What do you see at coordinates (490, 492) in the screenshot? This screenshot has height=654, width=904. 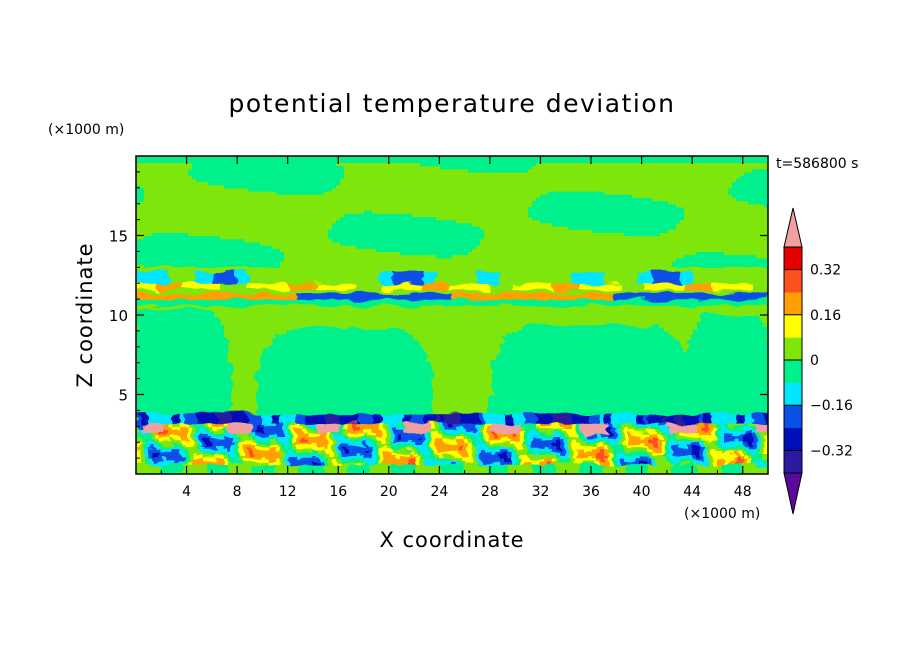 I see `x-tick-label: 28` at bounding box center [490, 492].